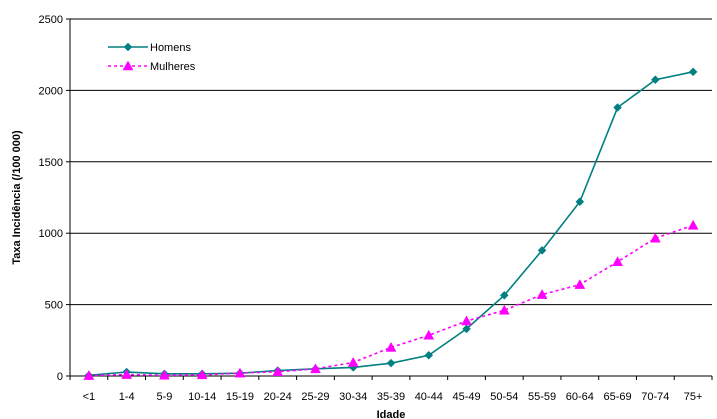 The width and height of the screenshot is (717, 419). What do you see at coordinates (315, 397) in the screenshot?
I see `x-tick-label: 25-29` at bounding box center [315, 397].